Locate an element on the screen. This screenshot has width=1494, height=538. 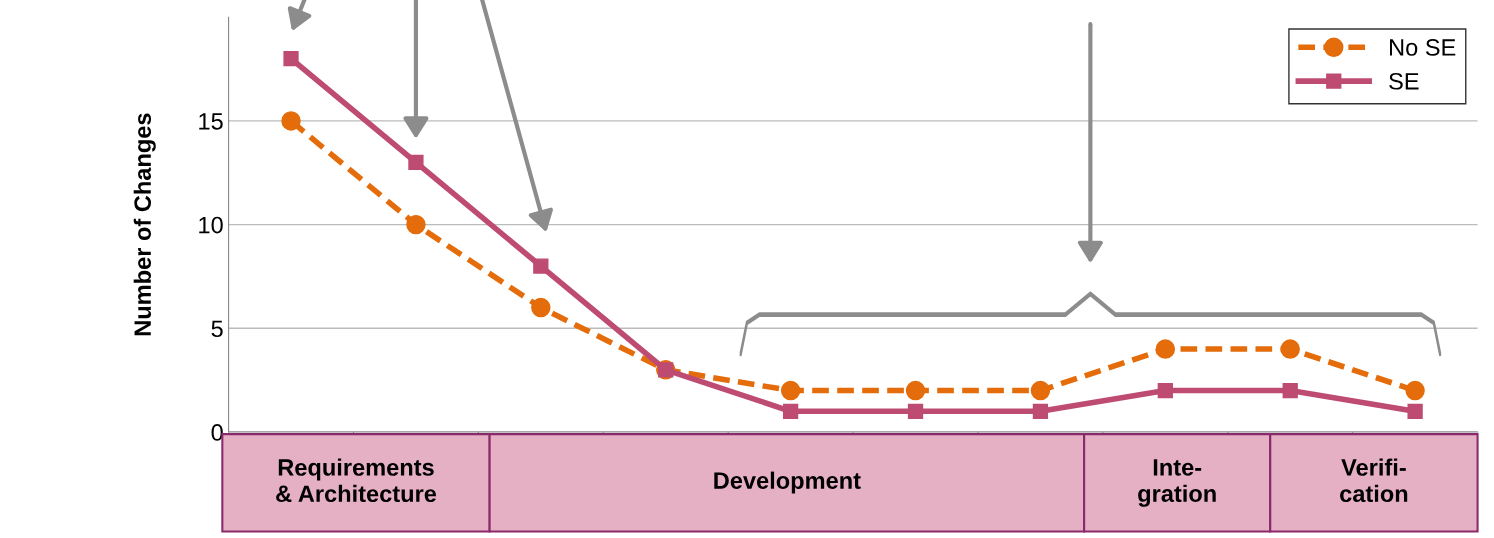
text: Verifi- cation is located at coordinates (1374, 480).